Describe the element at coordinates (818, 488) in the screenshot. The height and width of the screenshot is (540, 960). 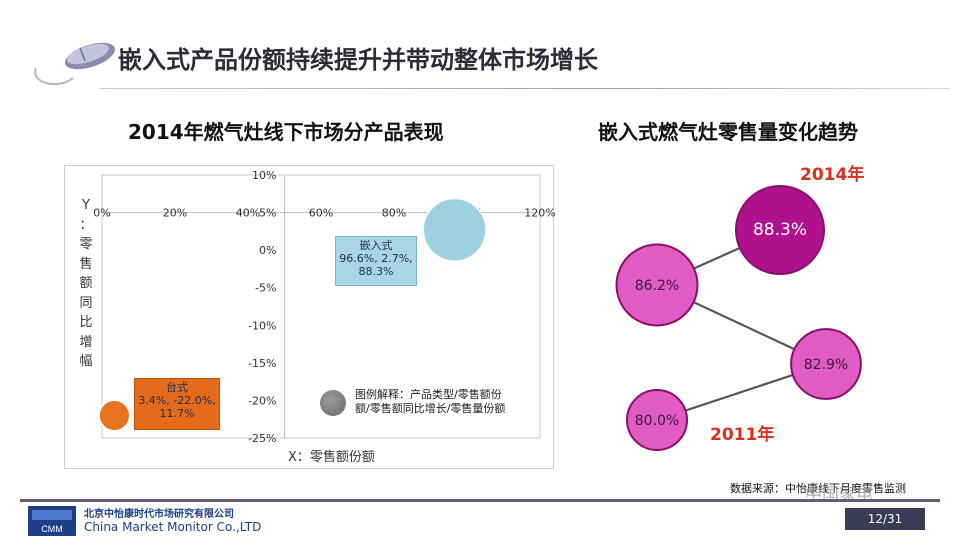
I see `source-note: 数据来源：中怡康线下月度零售监测` at that location.